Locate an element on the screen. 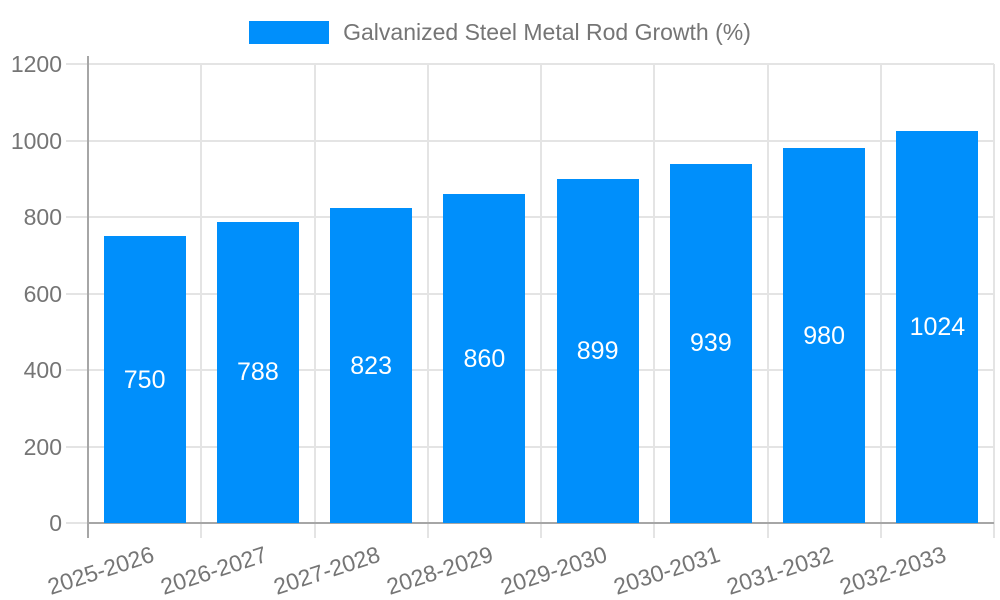 The height and width of the screenshot is (600, 1000). legend-item: Galvanized Steel Metal Rod Growth (%) is located at coordinates (500, 32).